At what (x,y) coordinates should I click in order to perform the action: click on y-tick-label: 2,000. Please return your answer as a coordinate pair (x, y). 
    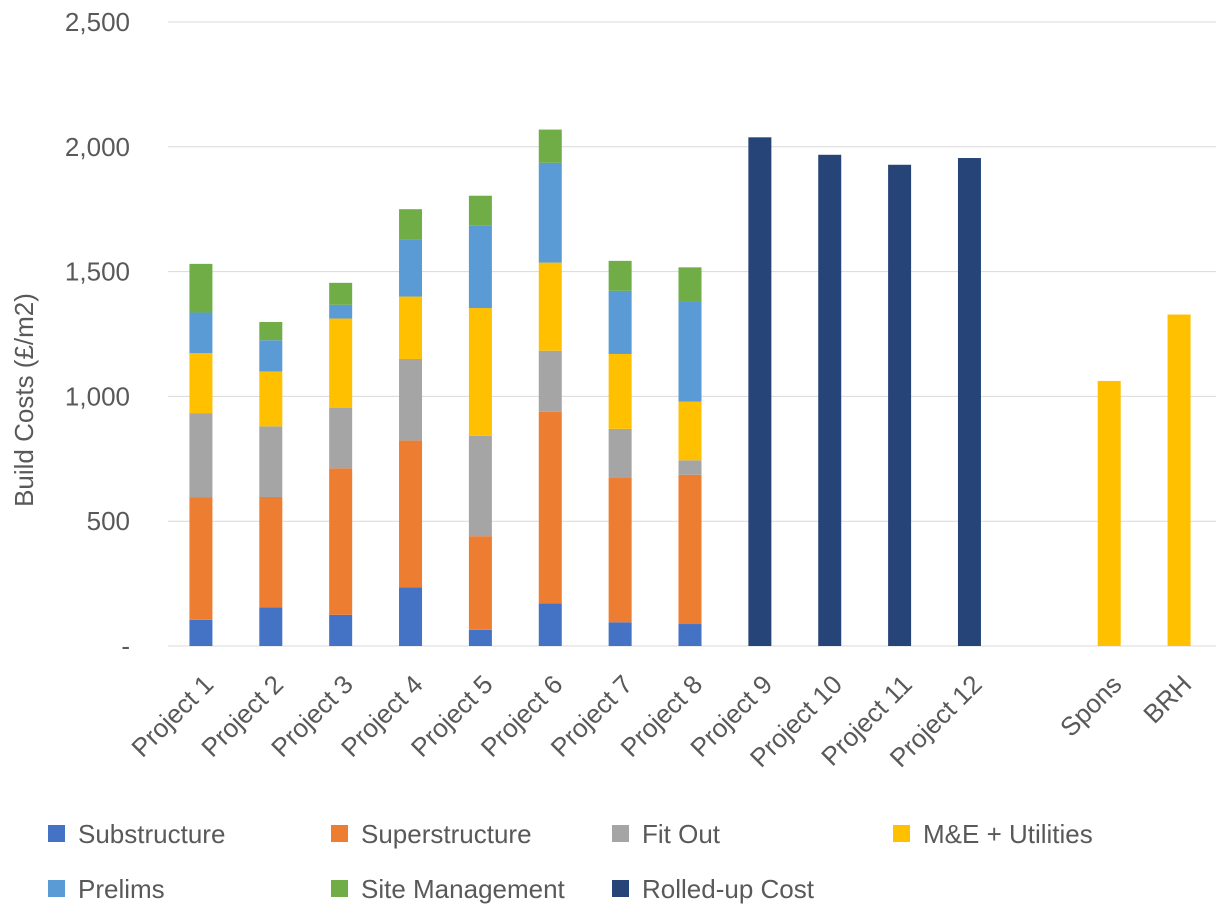
    Looking at the image, I should click on (97, 147).